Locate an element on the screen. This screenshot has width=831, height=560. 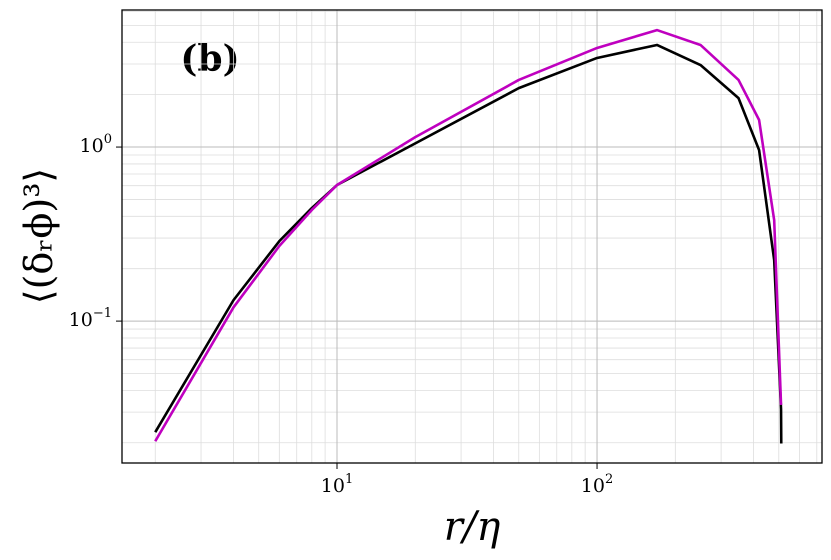
x-tick-label: 10¹ is located at coordinates (337, 485).